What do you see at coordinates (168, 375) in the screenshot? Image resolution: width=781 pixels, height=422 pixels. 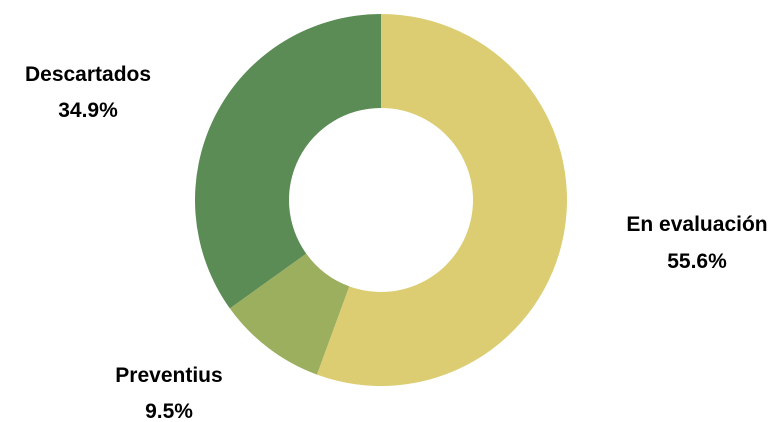 I see `slice-name-label: Preventius` at bounding box center [168, 375].